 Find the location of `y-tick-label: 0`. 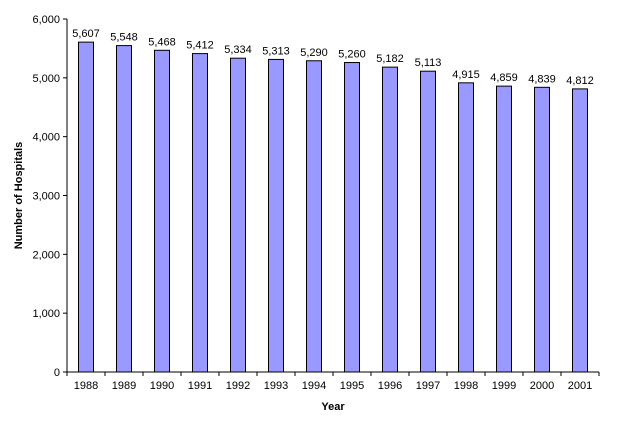

y-tick-label: 0 is located at coordinates (57, 373).